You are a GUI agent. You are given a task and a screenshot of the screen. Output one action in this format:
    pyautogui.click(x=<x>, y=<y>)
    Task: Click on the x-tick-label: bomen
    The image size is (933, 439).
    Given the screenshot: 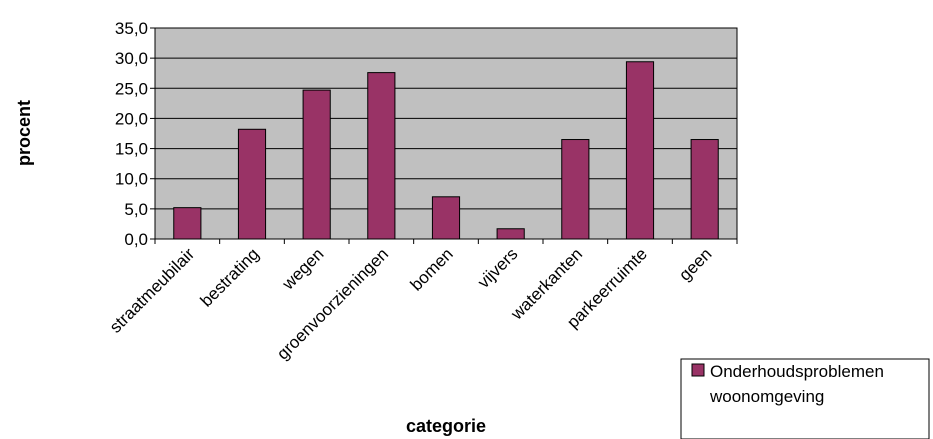 What is the action you would take?
    pyautogui.click(x=432, y=269)
    